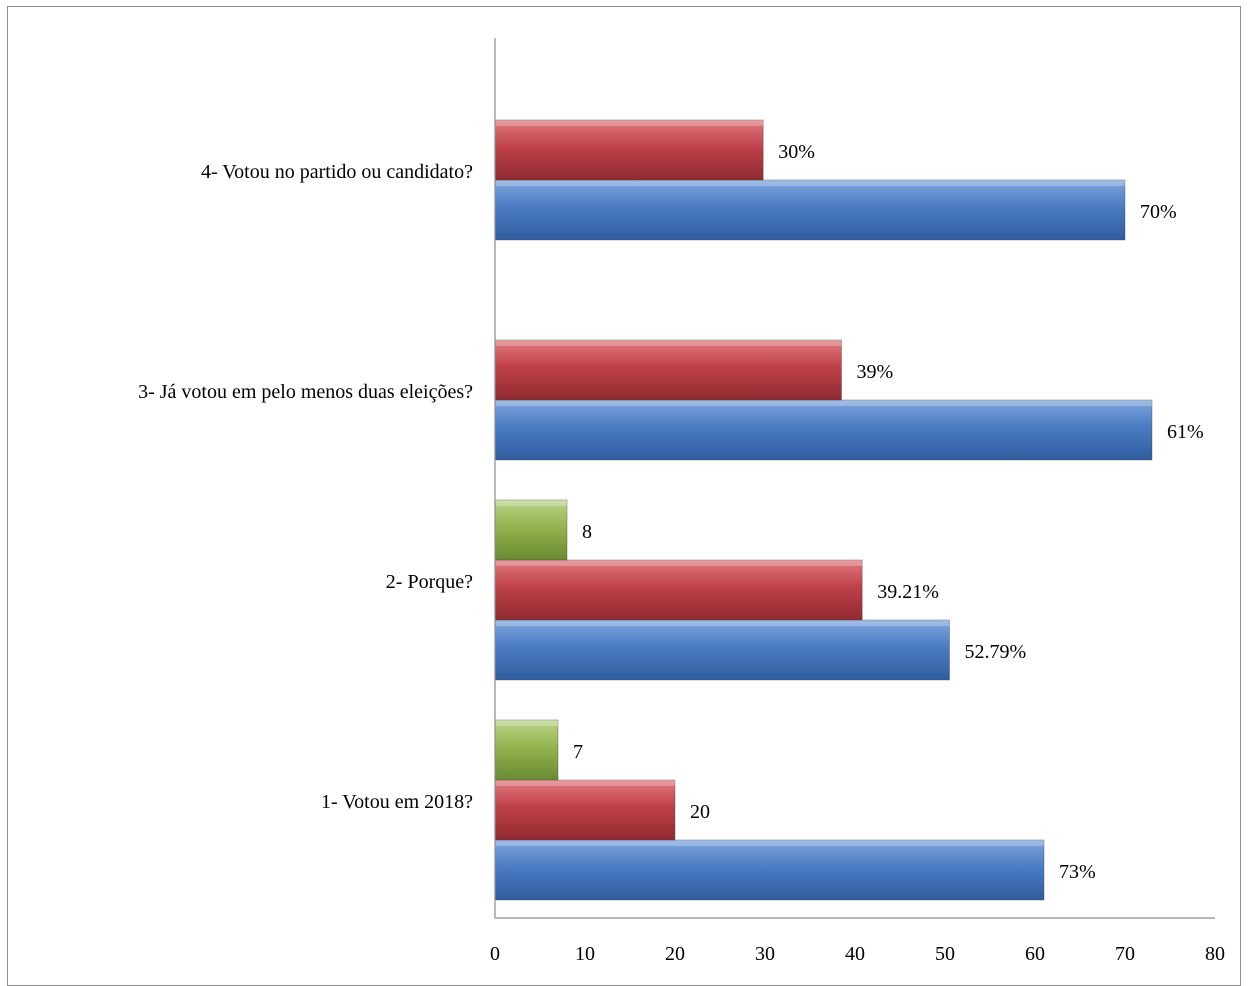 This screenshot has height=986, width=1249. What do you see at coordinates (397, 802) in the screenshot?
I see `category-label: 1- Votou em 2018?` at bounding box center [397, 802].